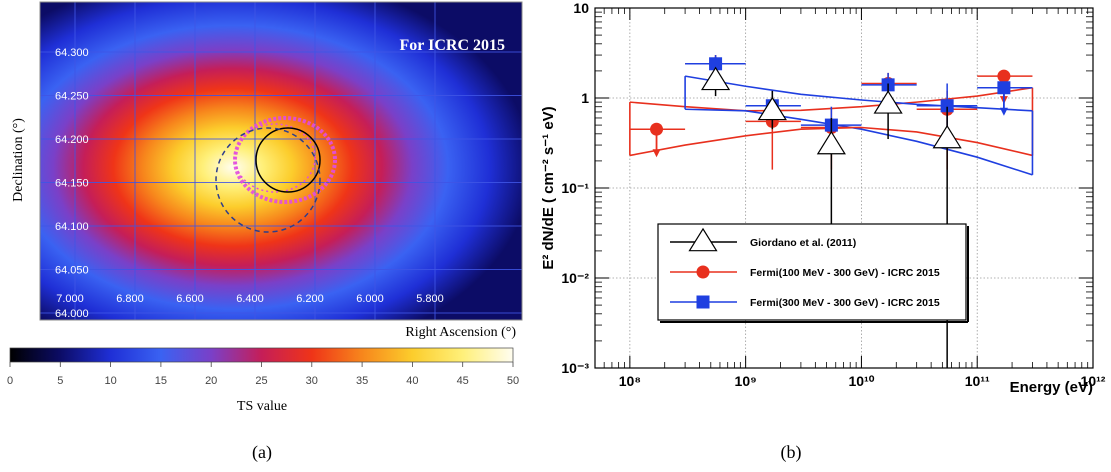 This screenshot has height=472, width=1111. Describe the element at coordinates (575, 188) in the screenshot. I see `y-tick-label: 10⁻¹` at that location.